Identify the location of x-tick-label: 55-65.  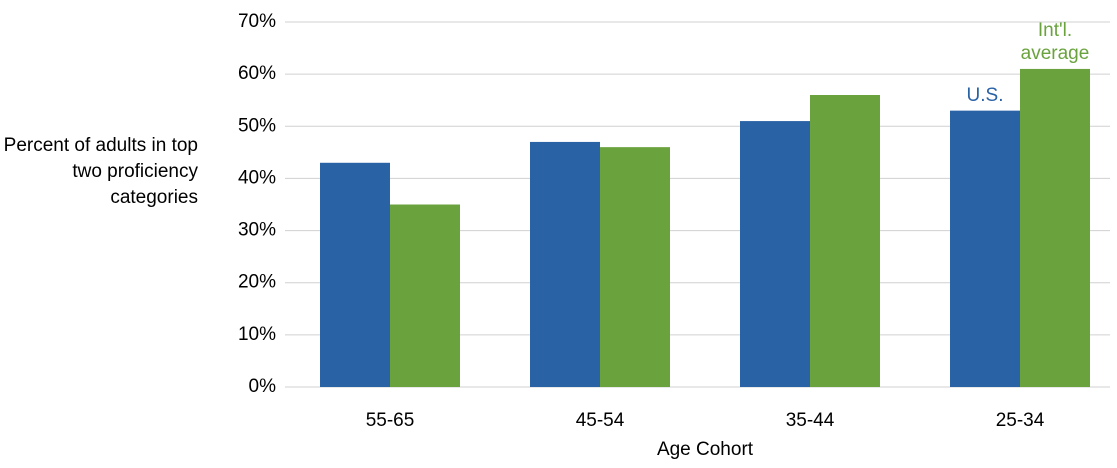
(390, 420).